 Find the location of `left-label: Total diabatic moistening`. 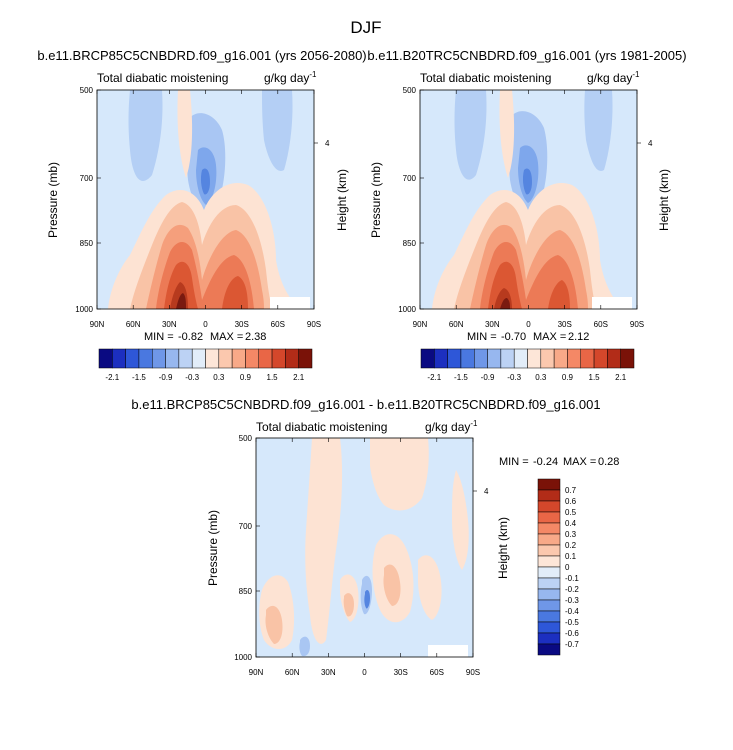

left-label: Total diabatic moistening is located at coordinates (321, 427).